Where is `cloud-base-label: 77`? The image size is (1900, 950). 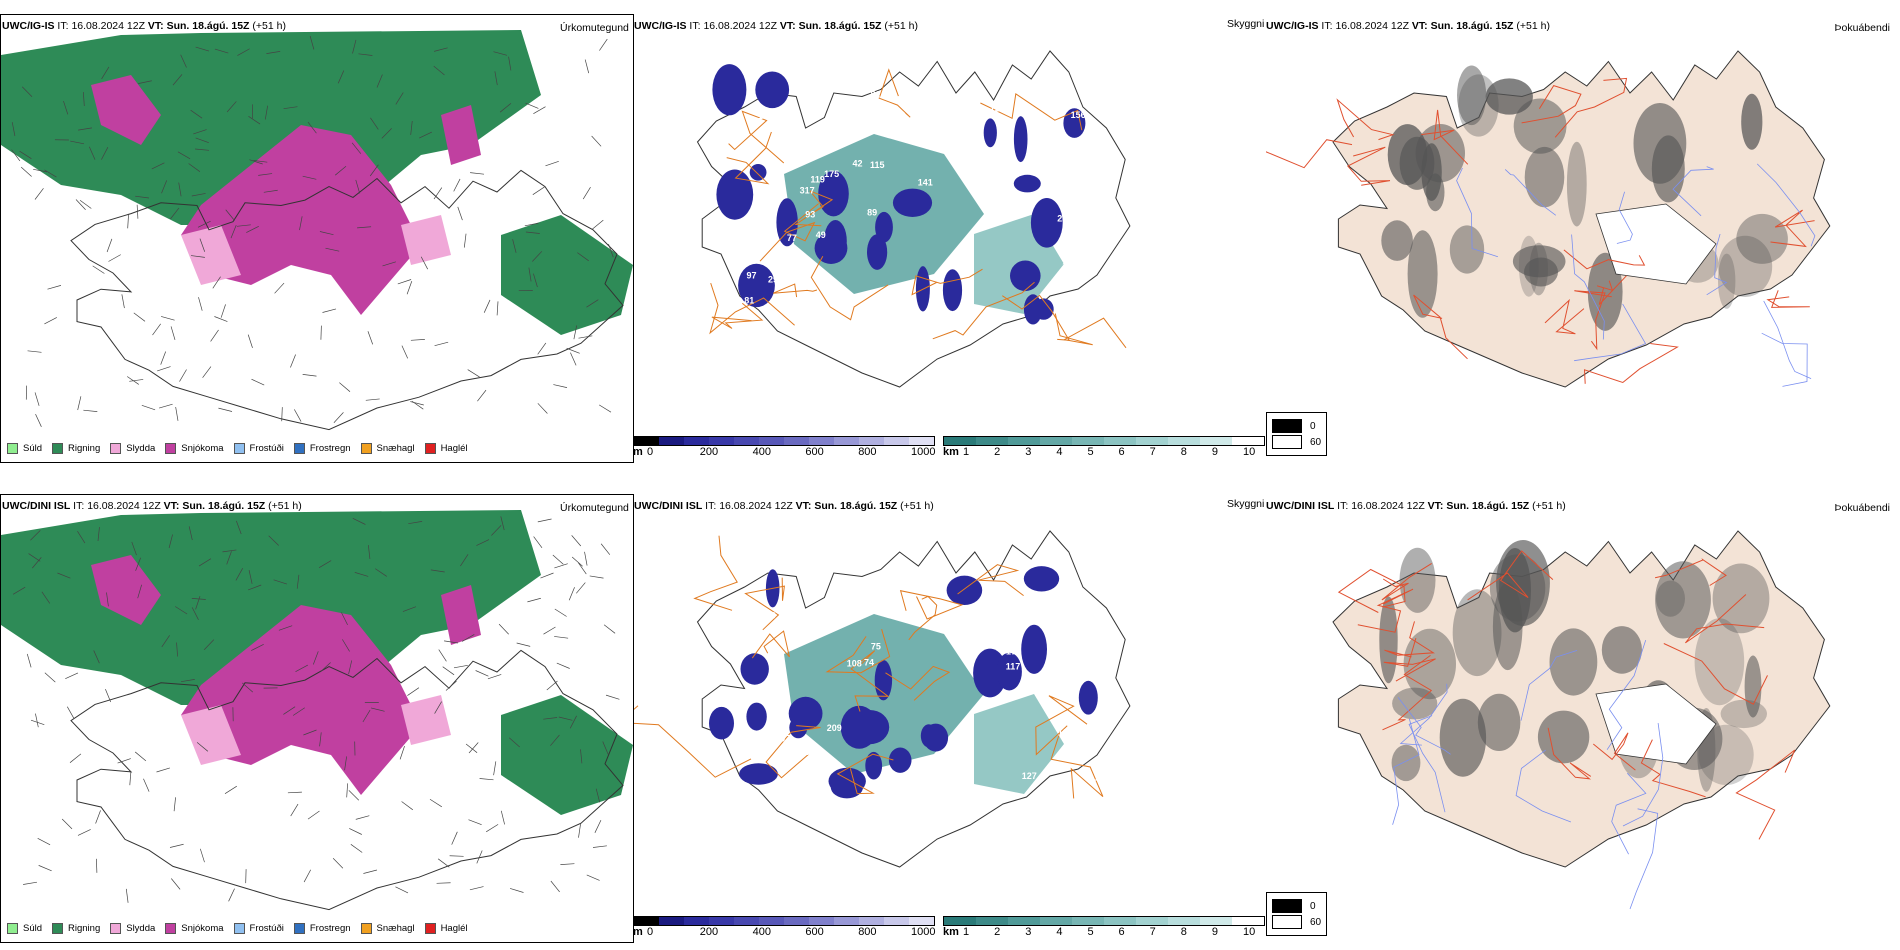 cloud-base-label: 77 is located at coordinates (792, 238).